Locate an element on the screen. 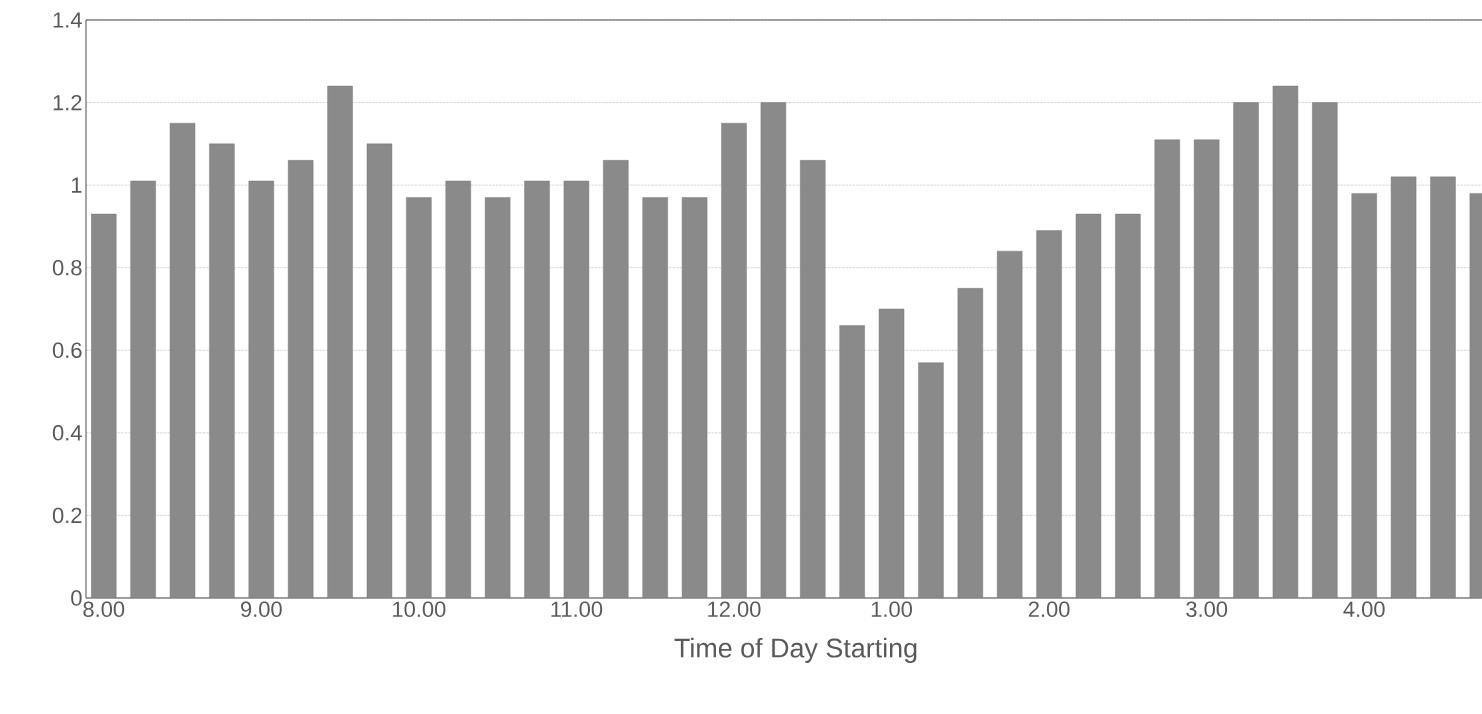  x-tick-label: 9.00 is located at coordinates (261, 609).